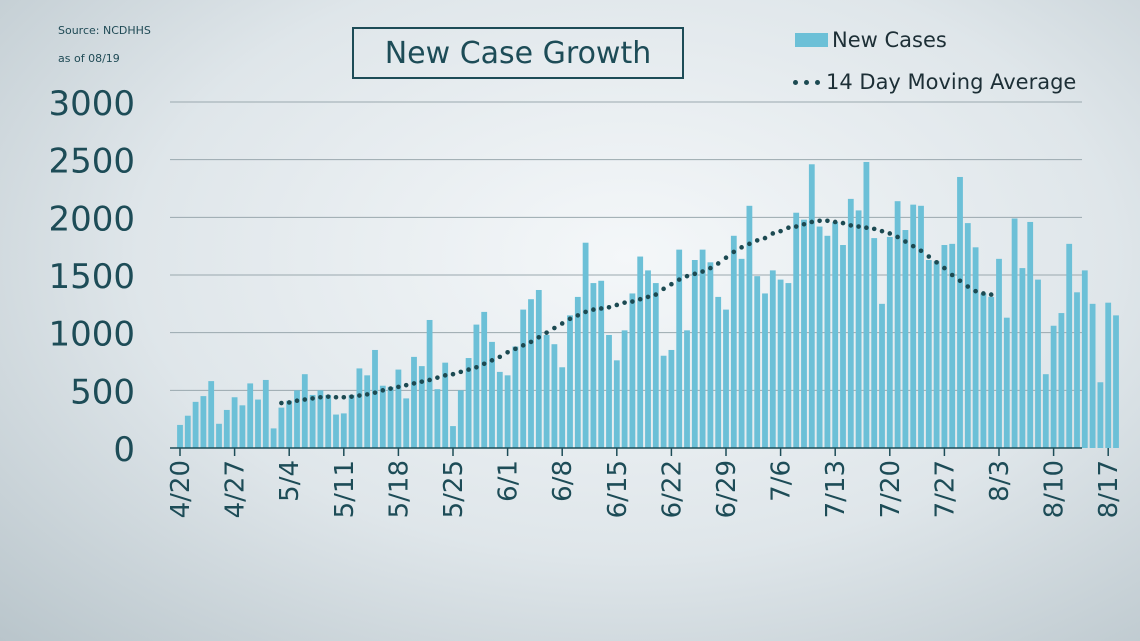  I want to click on x-tick-label: 6/15, so click(618, 489).